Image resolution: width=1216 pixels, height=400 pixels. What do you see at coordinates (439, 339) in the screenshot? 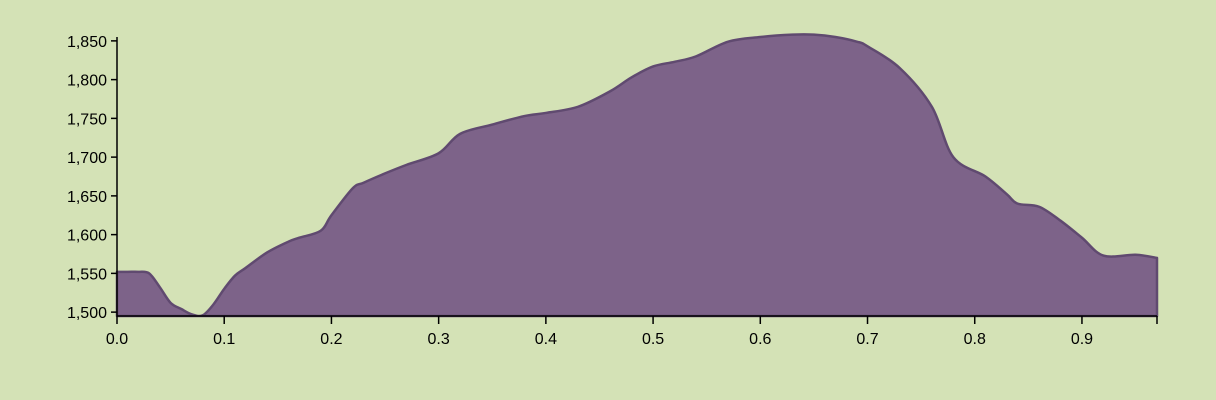
I see `x-tick-label: 0.3` at bounding box center [439, 339].